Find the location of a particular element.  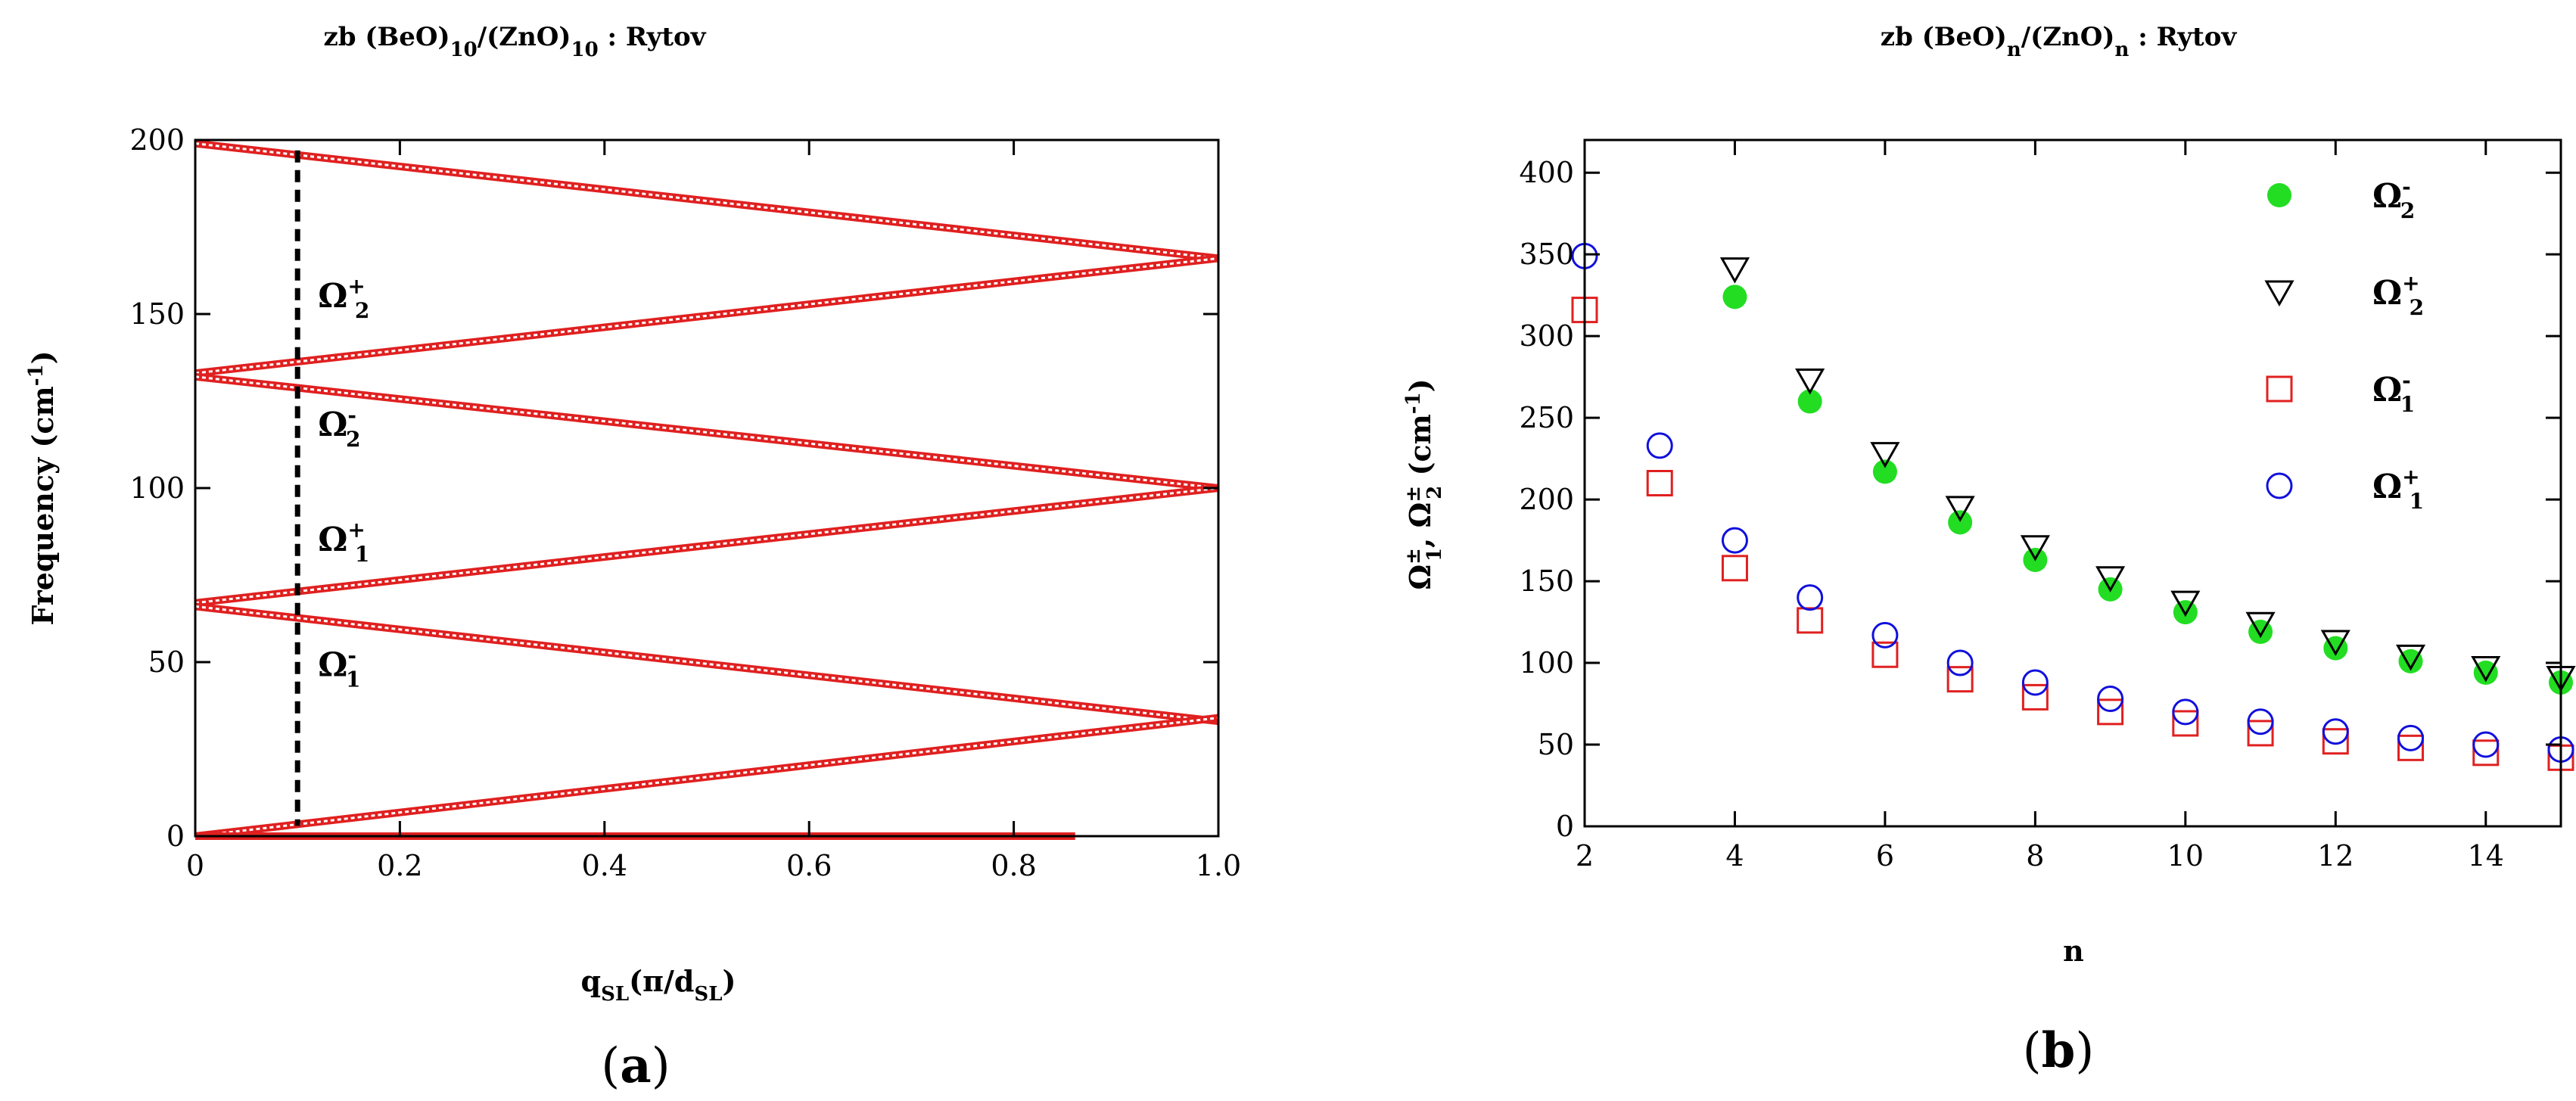

panel-b-legend-label: Ω-2 is located at coordinates (2393, 198).